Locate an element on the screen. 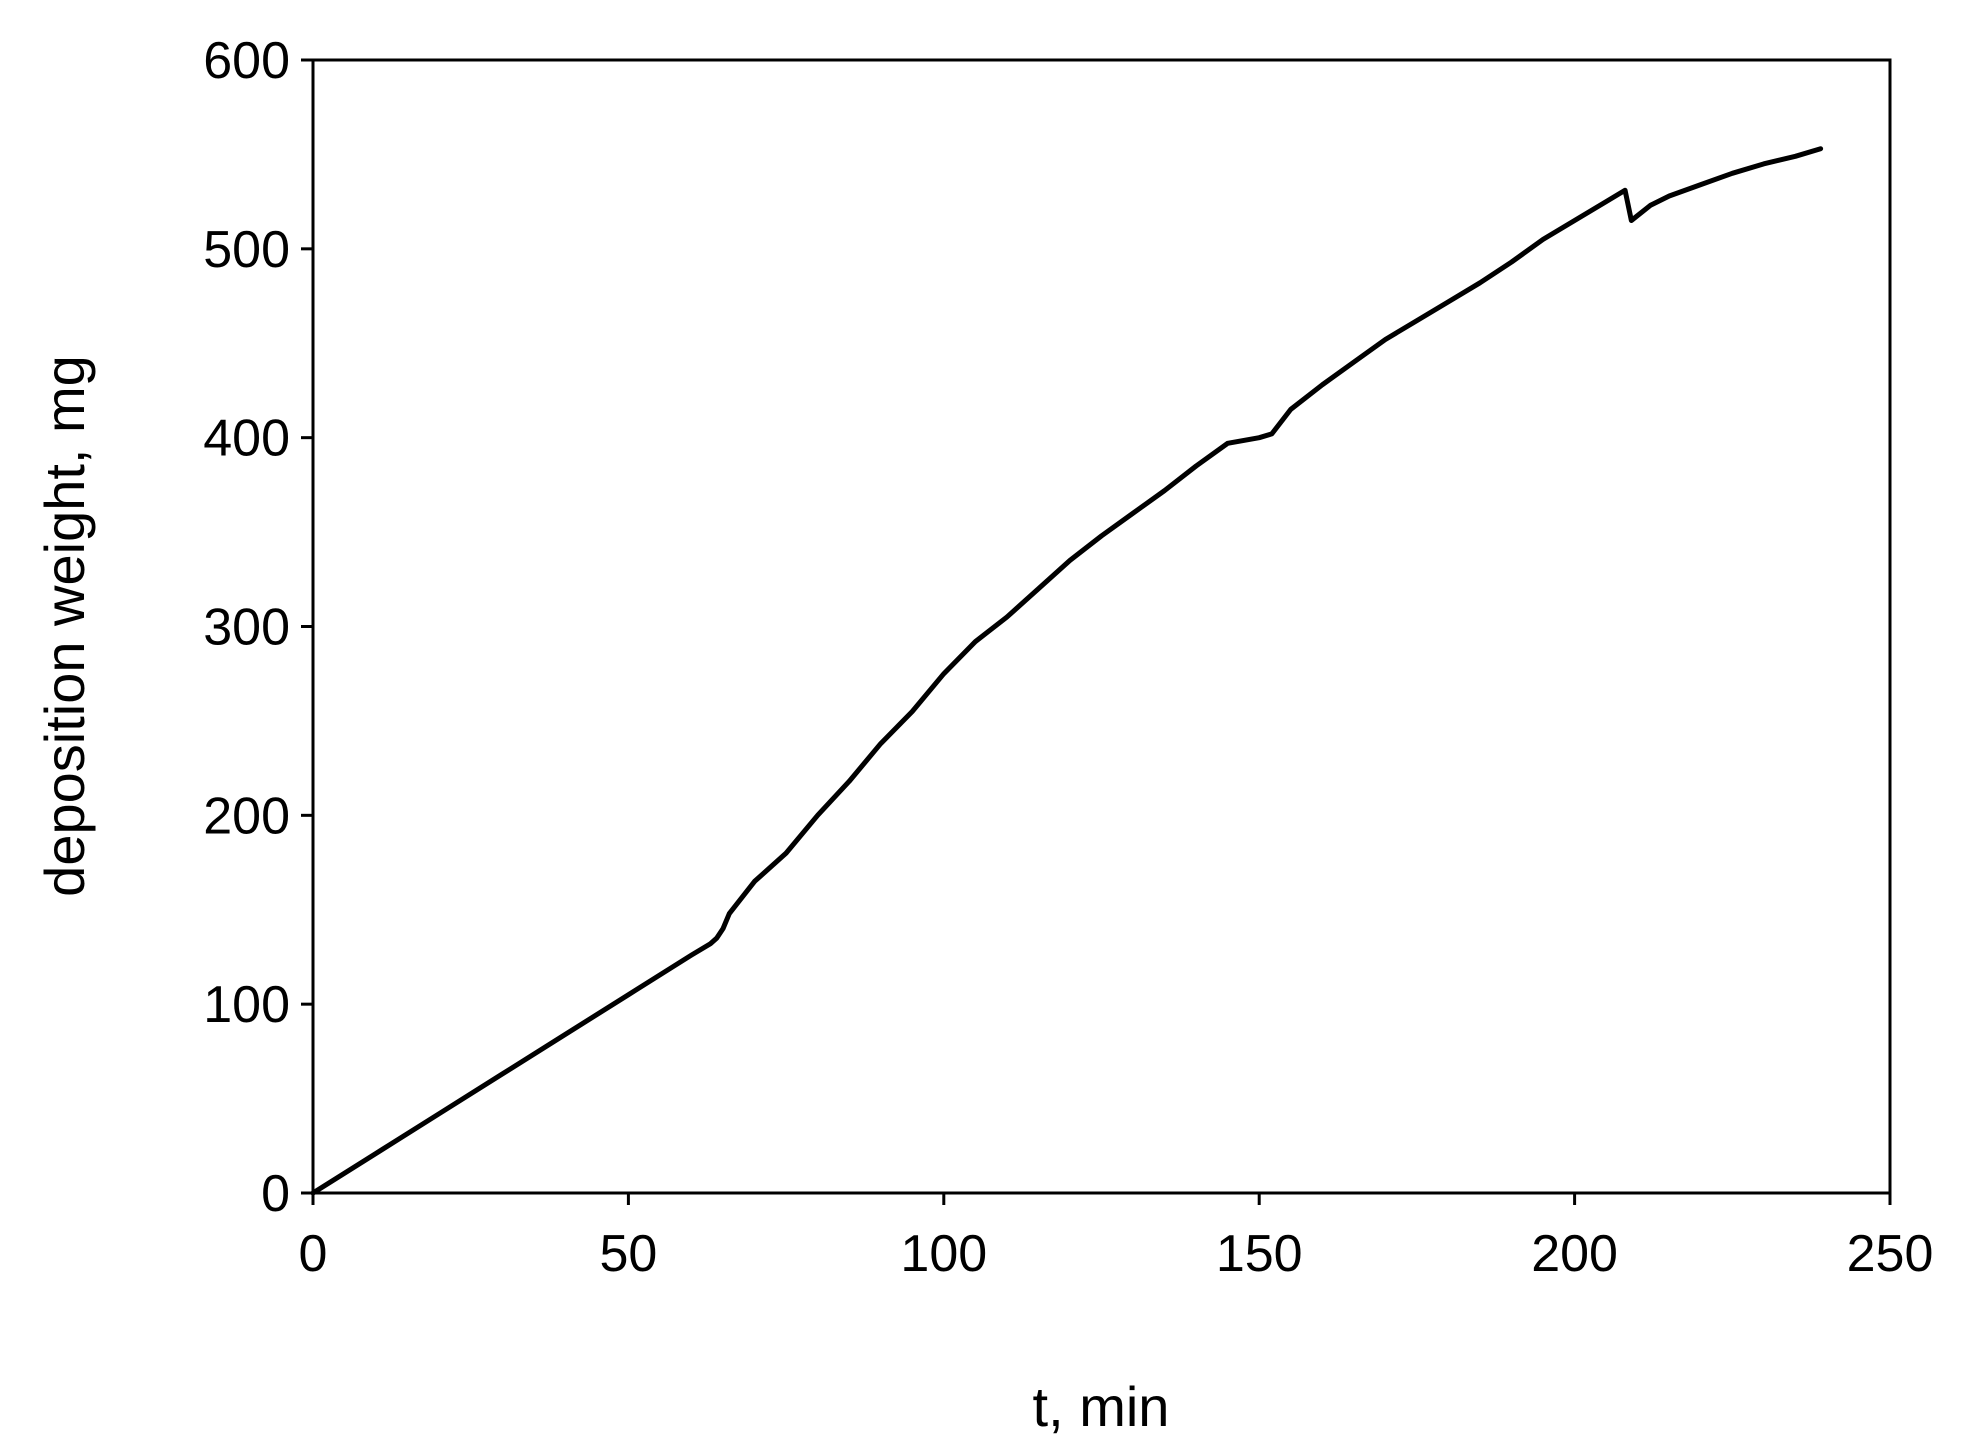 This screenshot has height=1439, width=1967. y-tick-label: 0 is located at coordinates (275, 1194).